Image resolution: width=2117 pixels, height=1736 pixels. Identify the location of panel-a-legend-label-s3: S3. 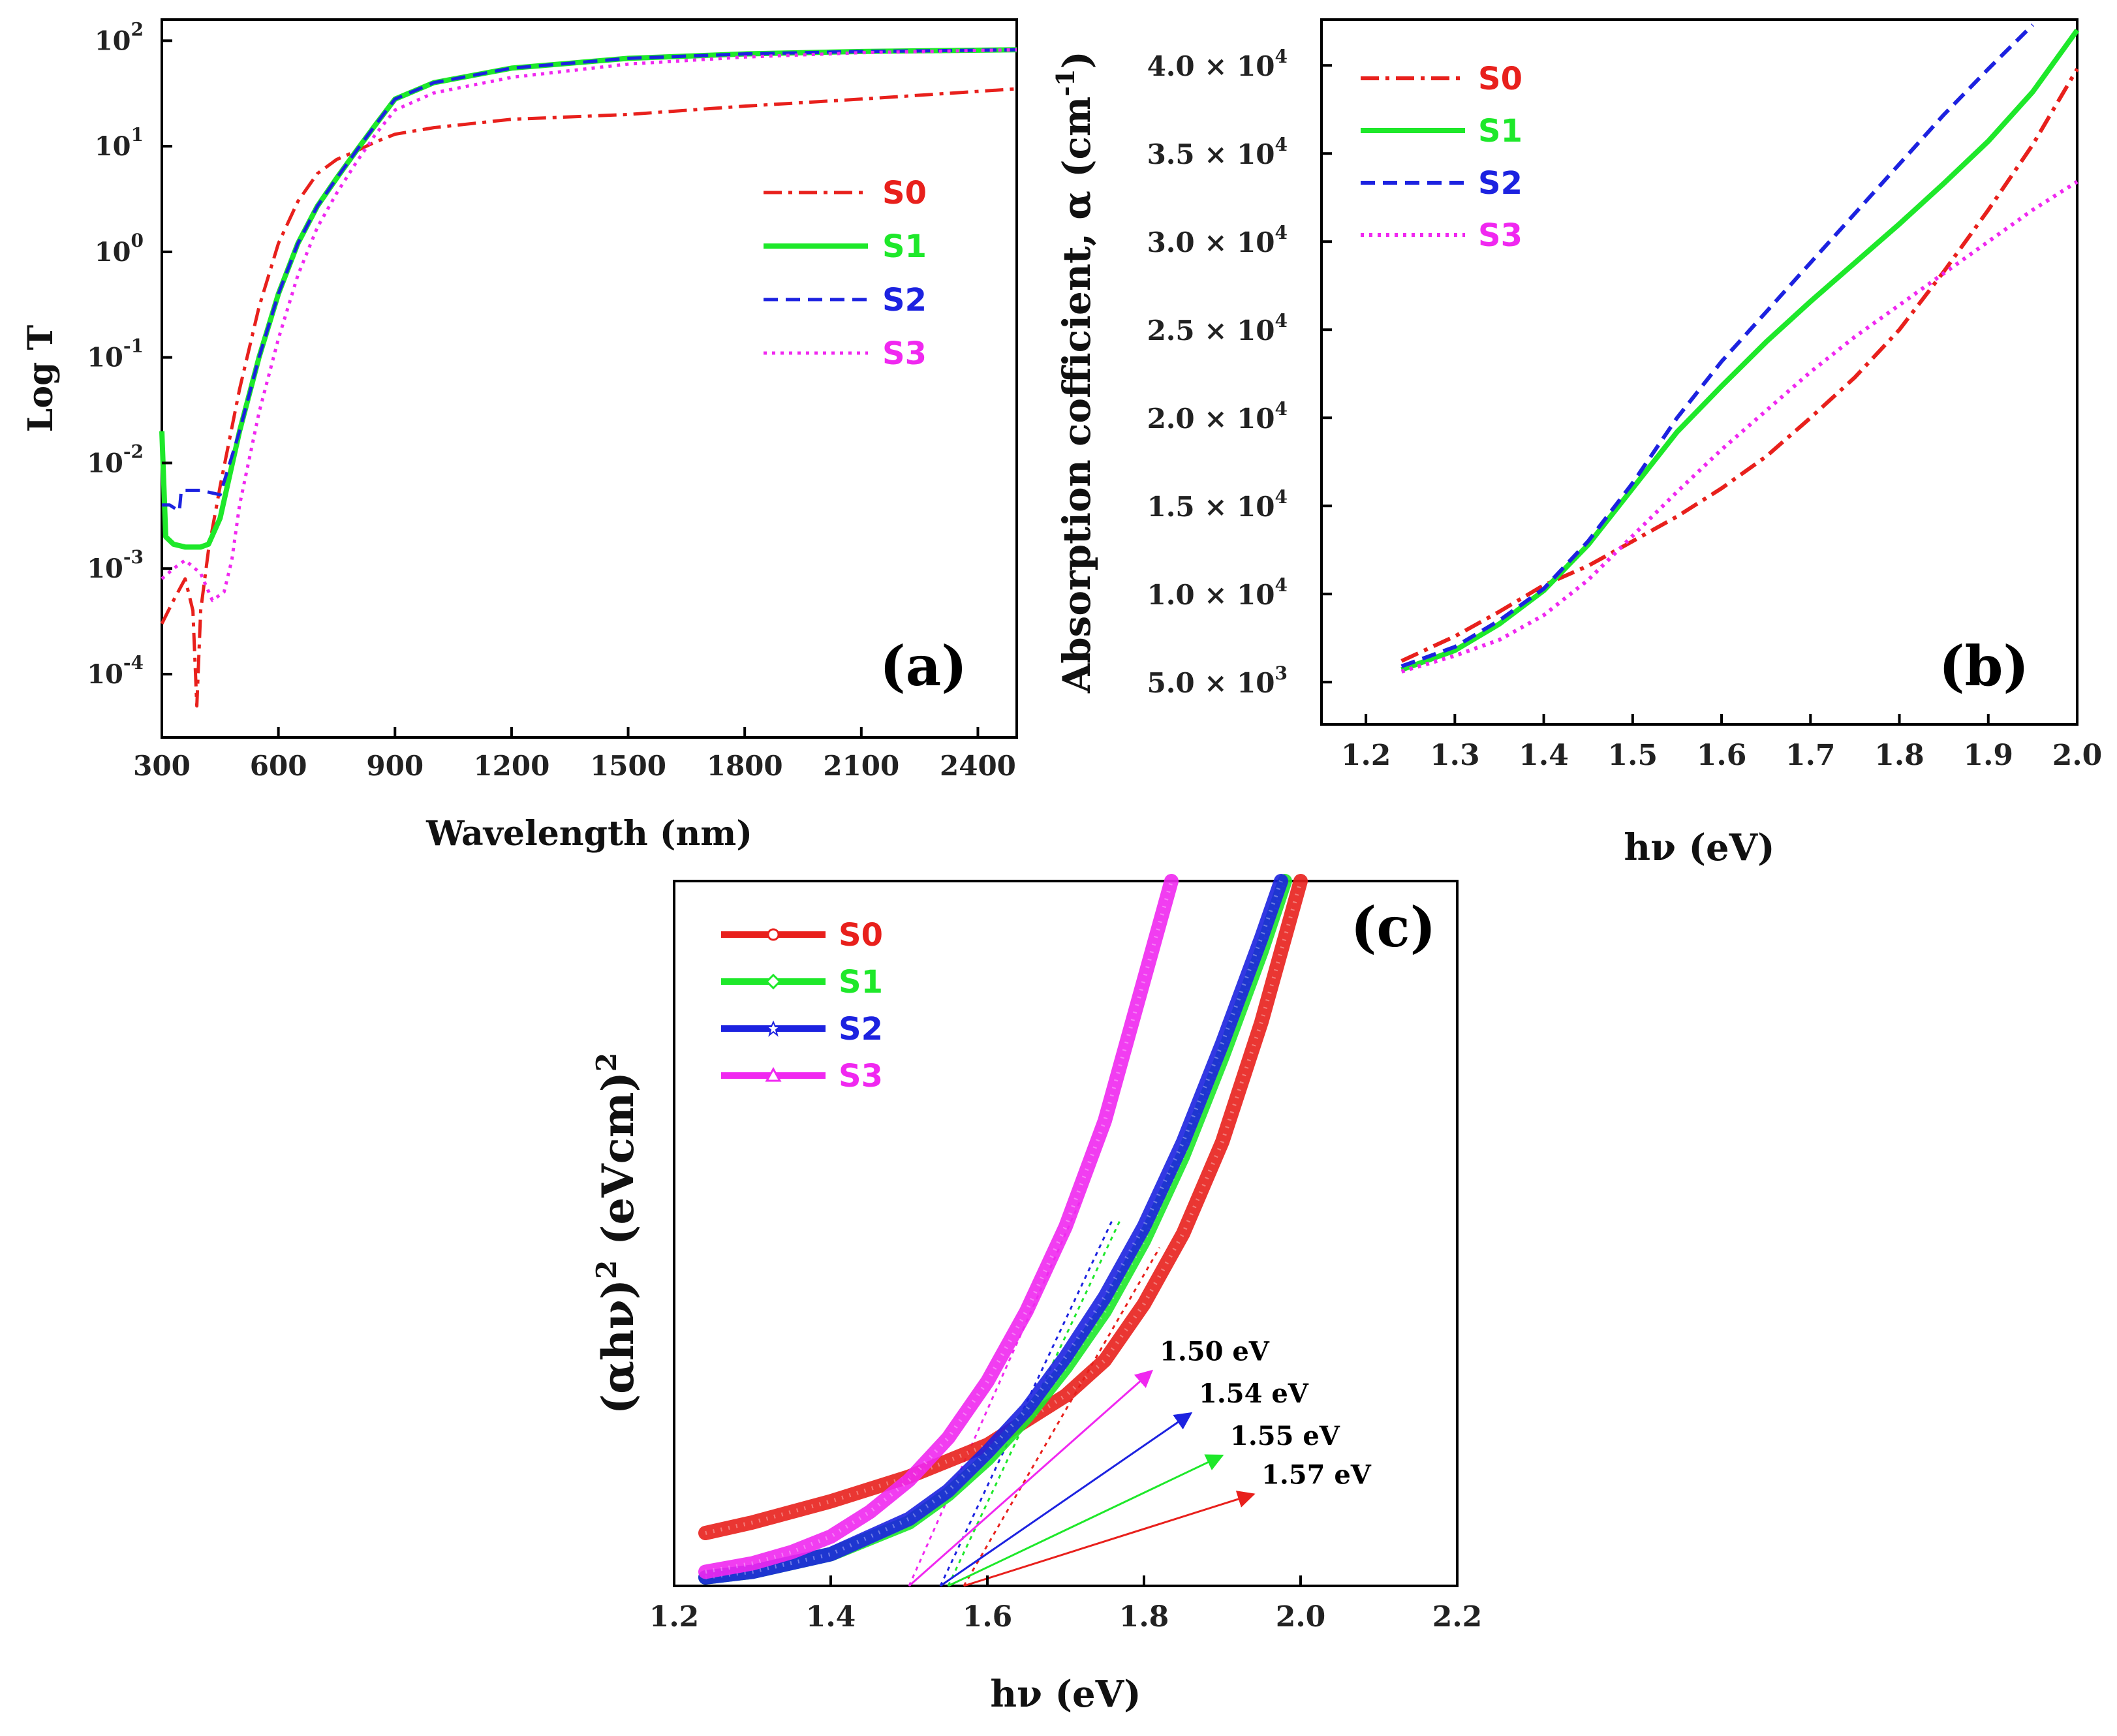
(904, 353).